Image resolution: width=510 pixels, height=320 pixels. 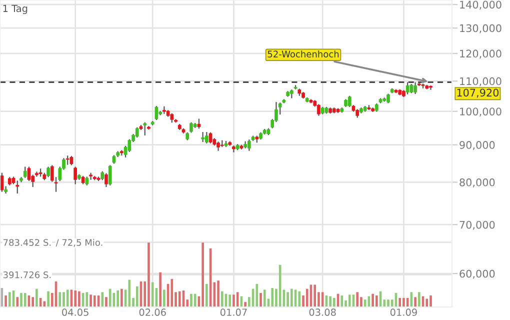 I want to click on y-tick-label: 140,000, so click(x=481, y=5).